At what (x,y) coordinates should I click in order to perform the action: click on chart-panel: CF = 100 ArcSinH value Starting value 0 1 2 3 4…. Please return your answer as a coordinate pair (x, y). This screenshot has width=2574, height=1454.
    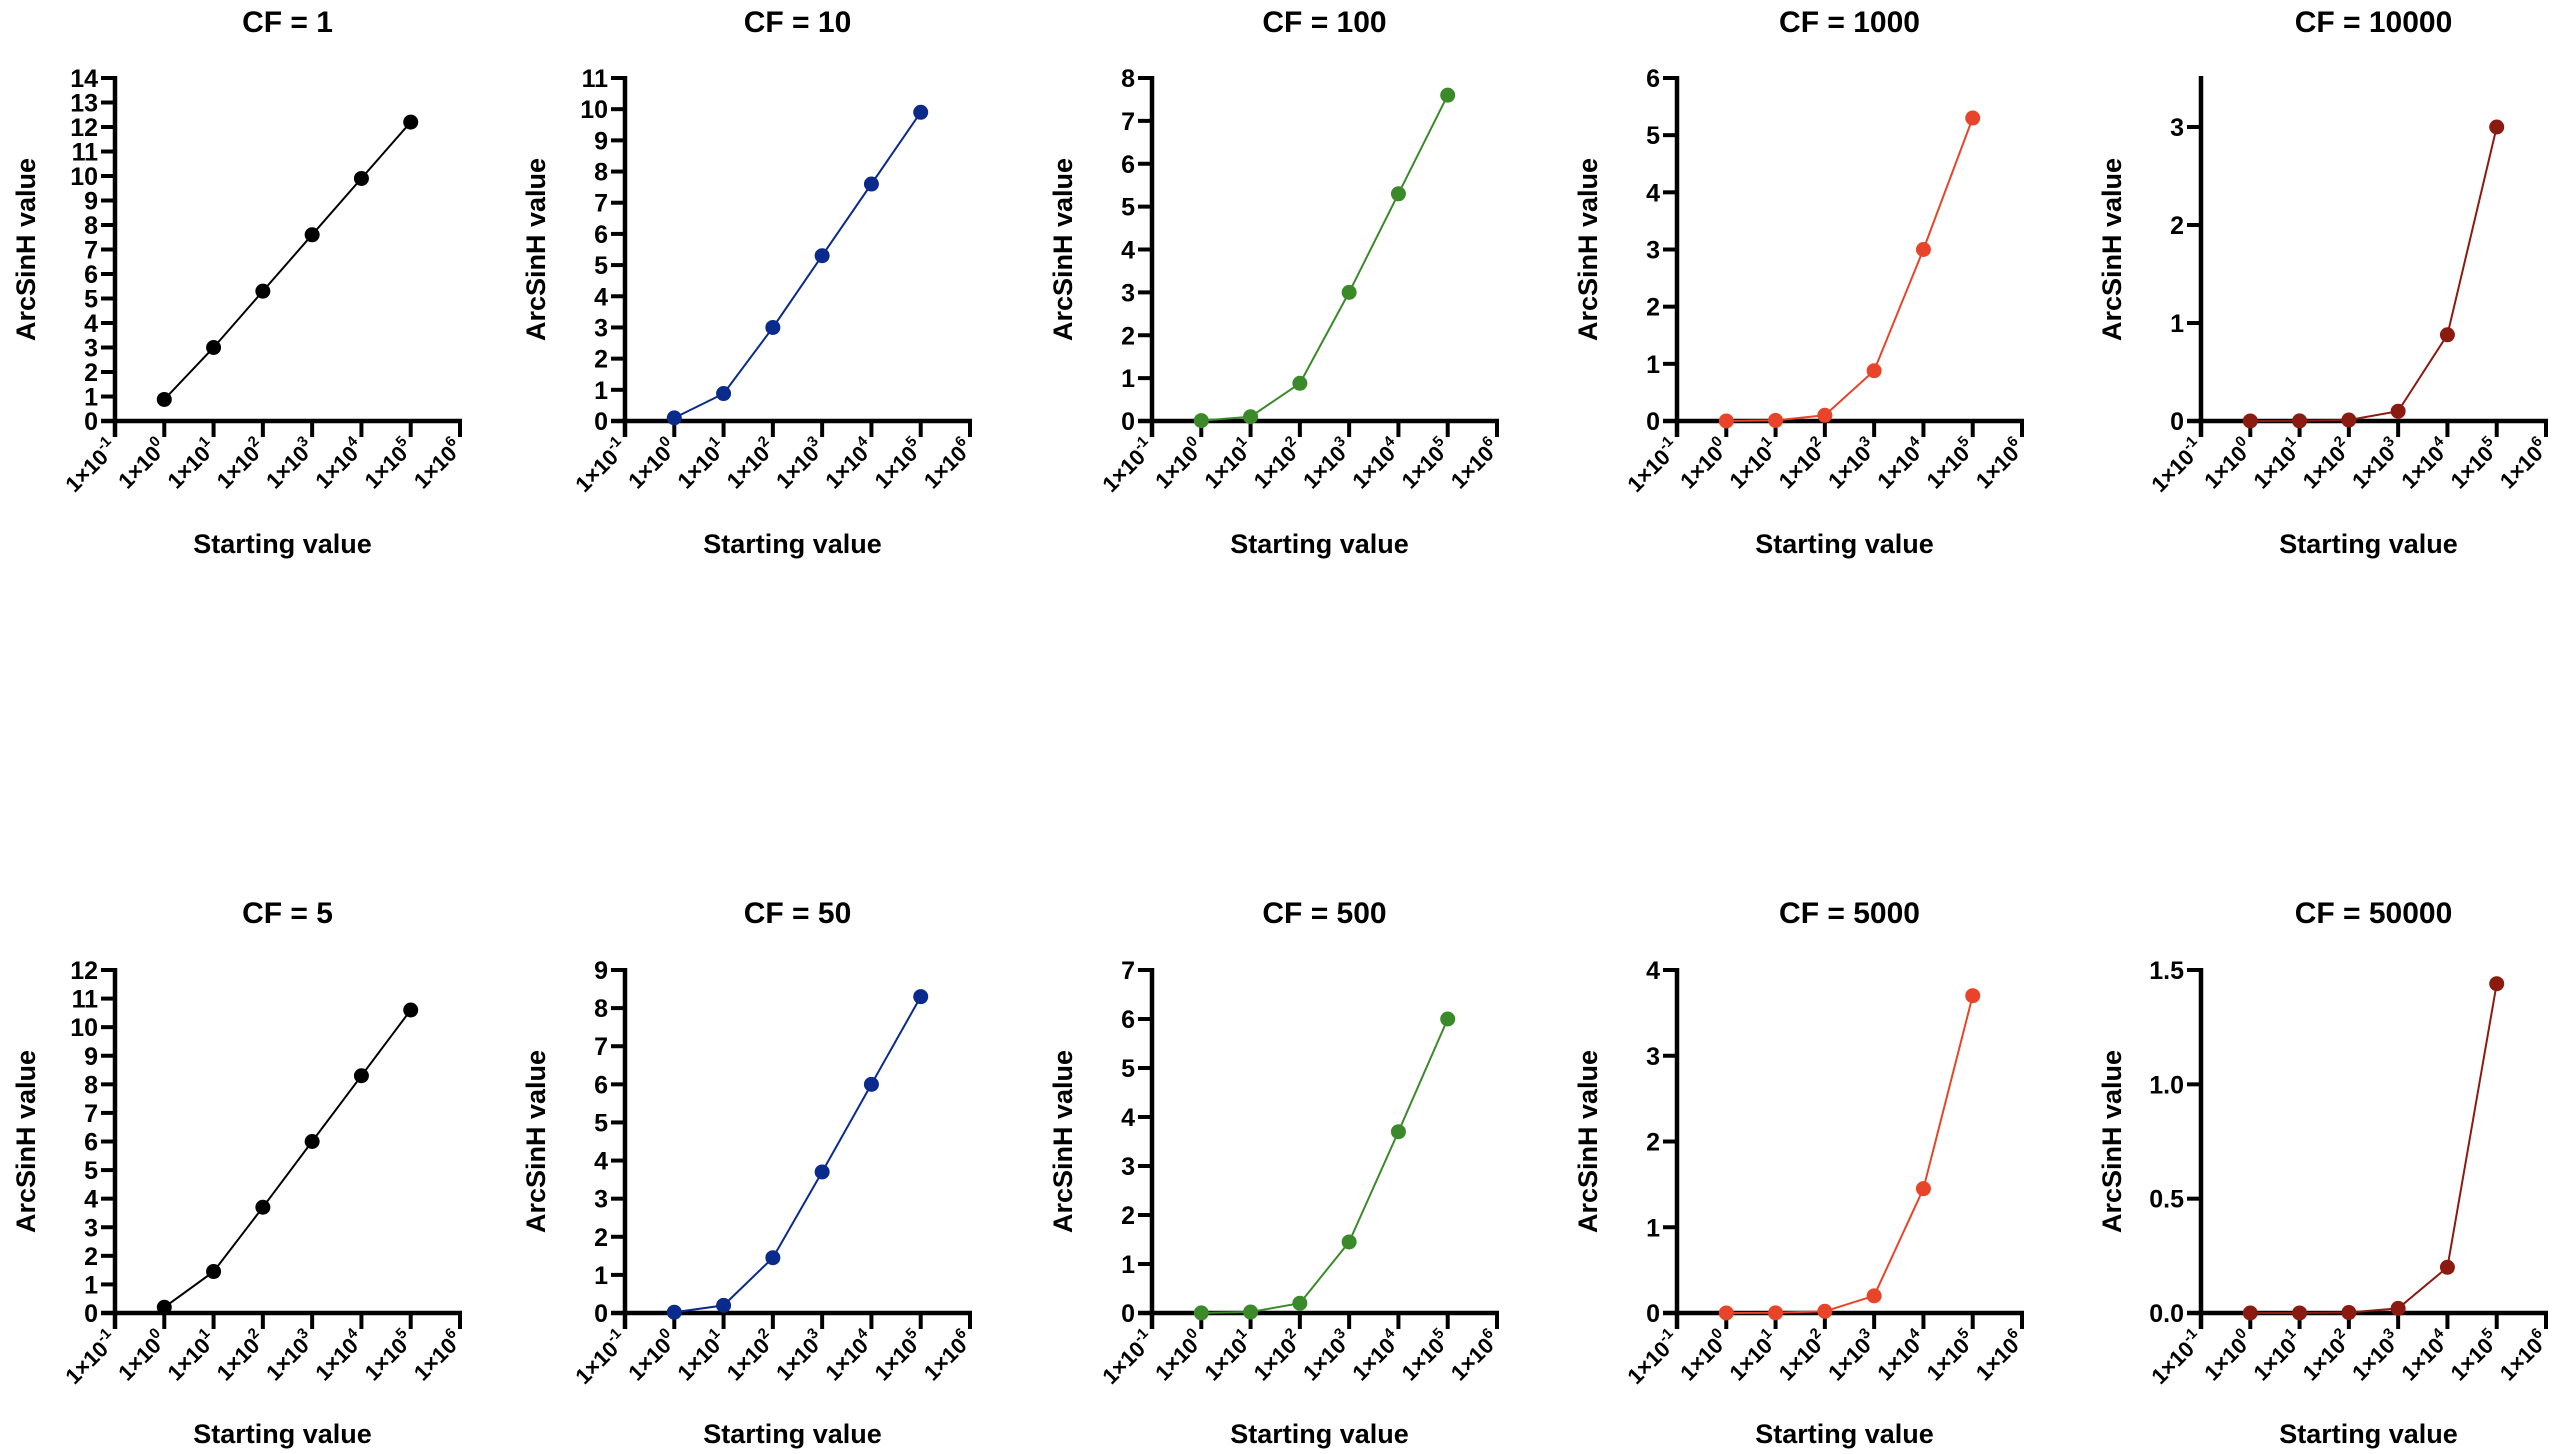
    Looking at the image, I should click on (1276, 282).